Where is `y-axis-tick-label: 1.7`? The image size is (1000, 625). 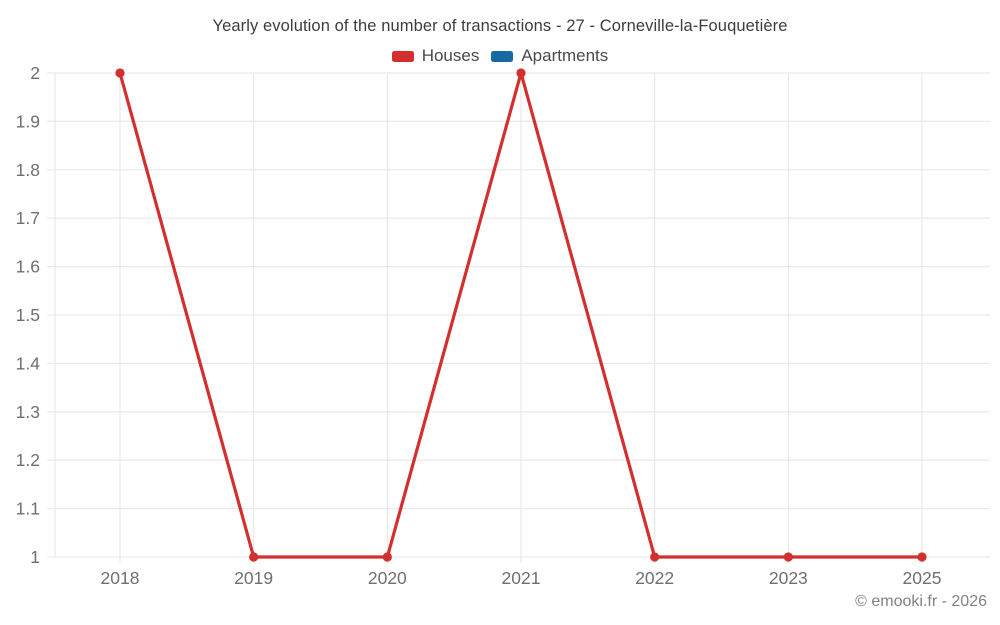 y-axis-tick-label: 1.7 is located at coordinates (28, 218).